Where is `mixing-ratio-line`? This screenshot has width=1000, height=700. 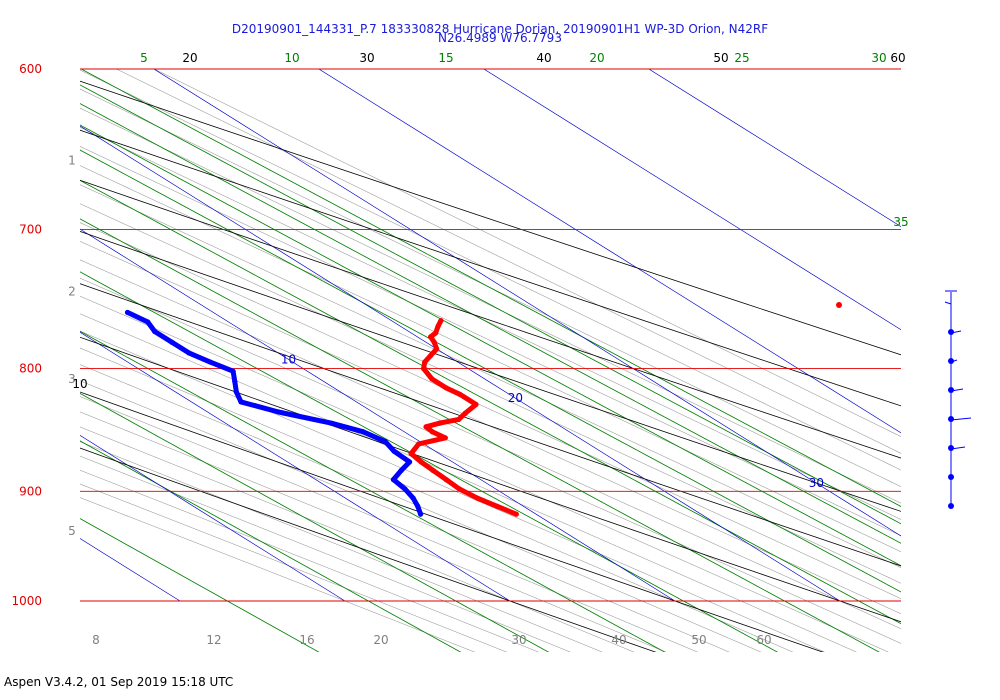
mixing-ratio-line is located at coordinates (271, 546).